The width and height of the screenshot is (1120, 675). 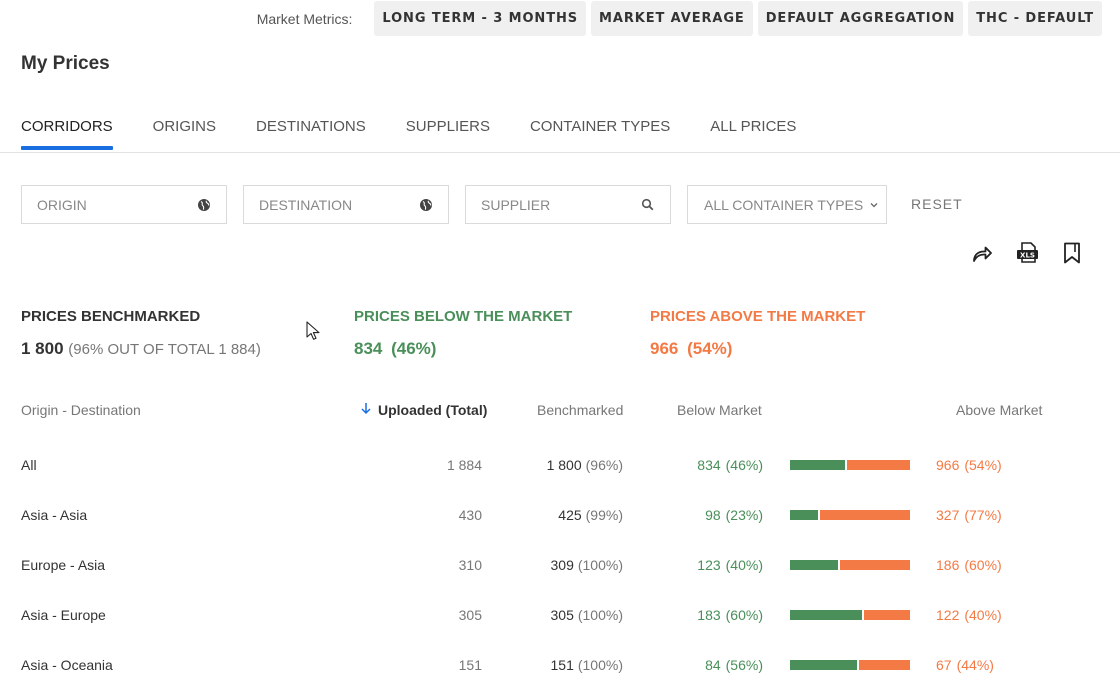 What do you see at coordinates (982, 253) in the screenshot?
I see `share-icon` at bounding box center [982, 253].